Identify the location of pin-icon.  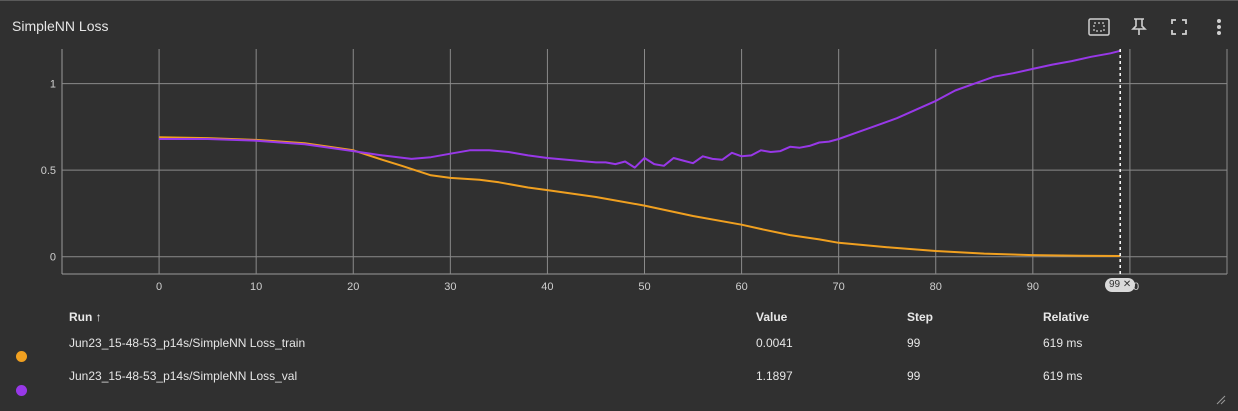
(1139, 27).